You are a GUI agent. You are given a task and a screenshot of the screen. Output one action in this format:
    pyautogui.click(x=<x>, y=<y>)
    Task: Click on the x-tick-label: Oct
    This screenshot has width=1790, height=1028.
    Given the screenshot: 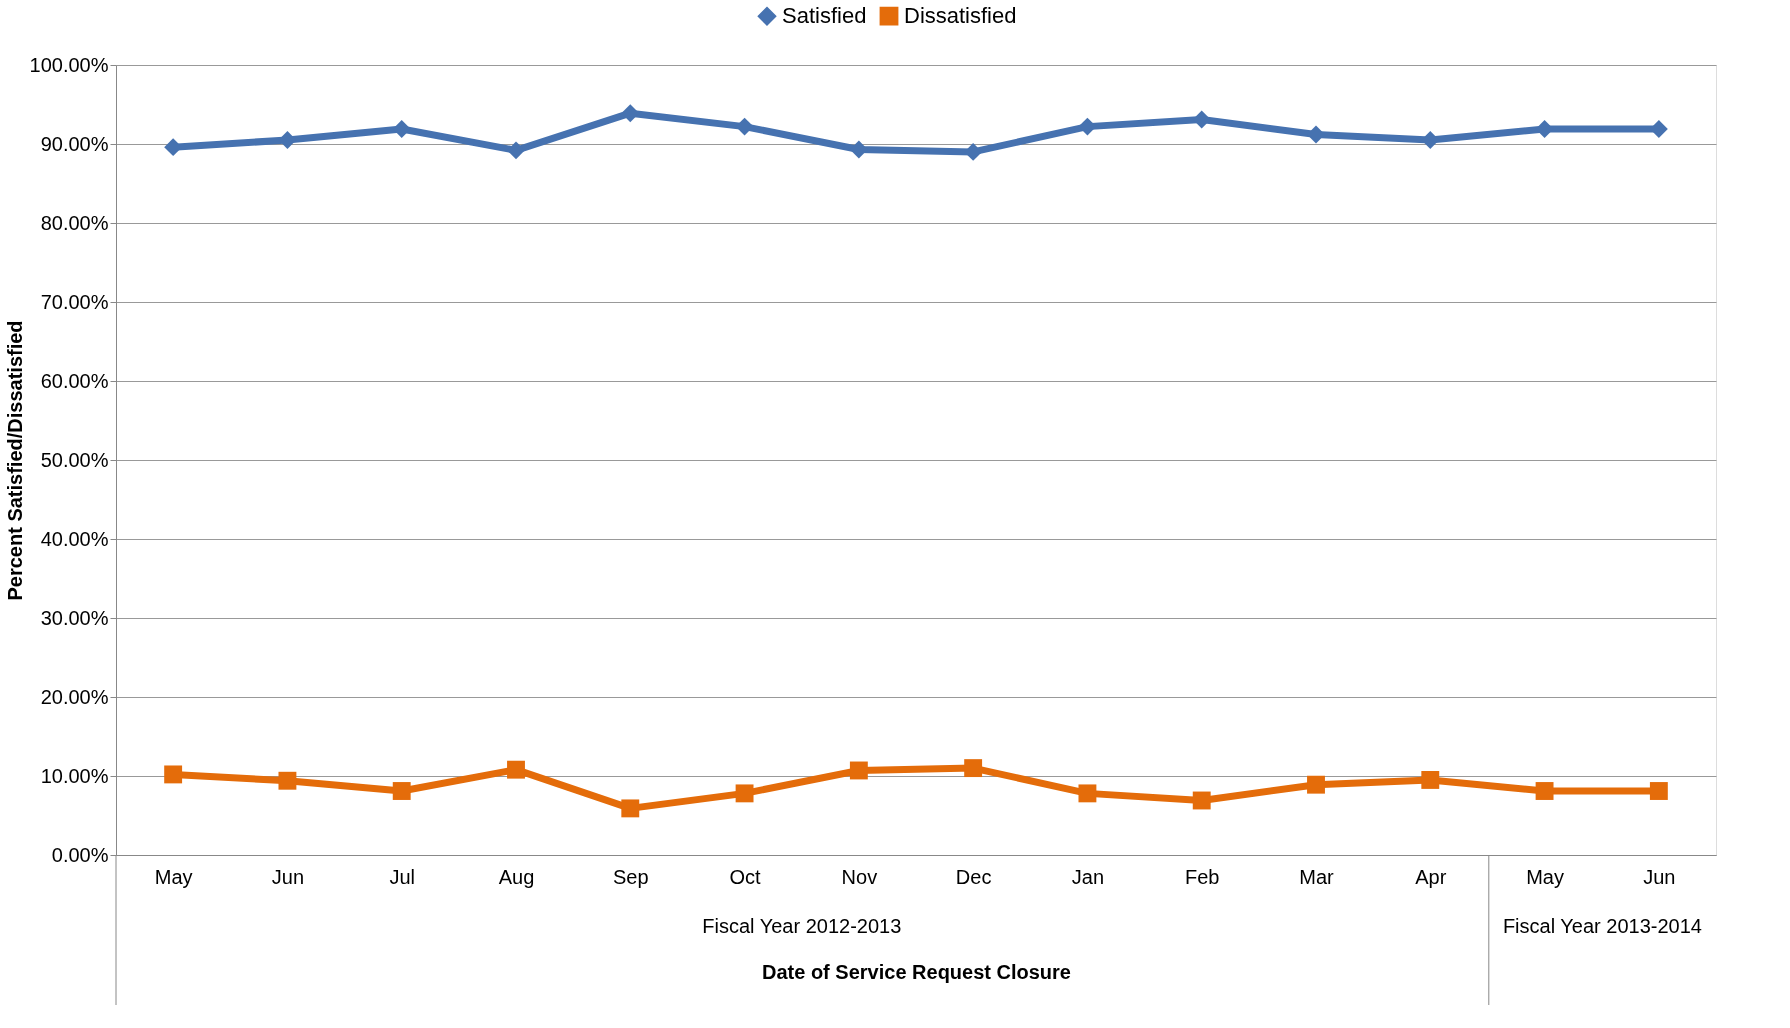 What is the action you would take?
    pyautogui.click(x=745, y=876)
    